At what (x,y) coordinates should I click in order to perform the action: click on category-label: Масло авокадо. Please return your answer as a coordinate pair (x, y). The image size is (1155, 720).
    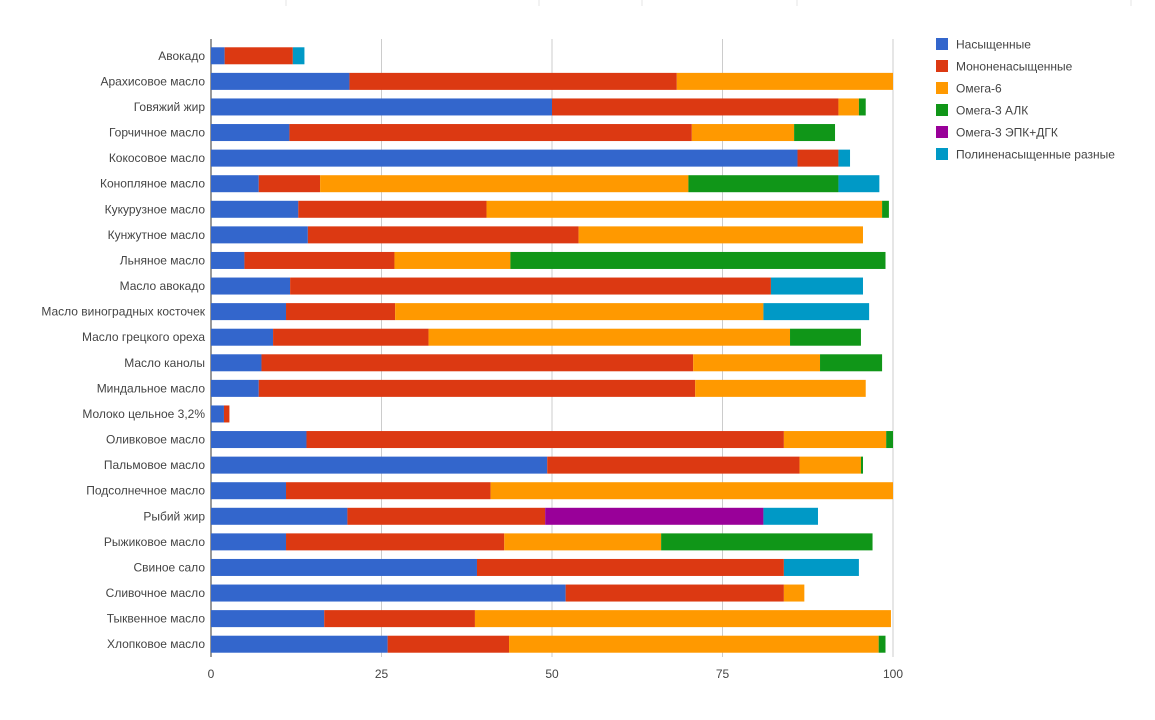
    Looking at the image, I should click on (163, 286).